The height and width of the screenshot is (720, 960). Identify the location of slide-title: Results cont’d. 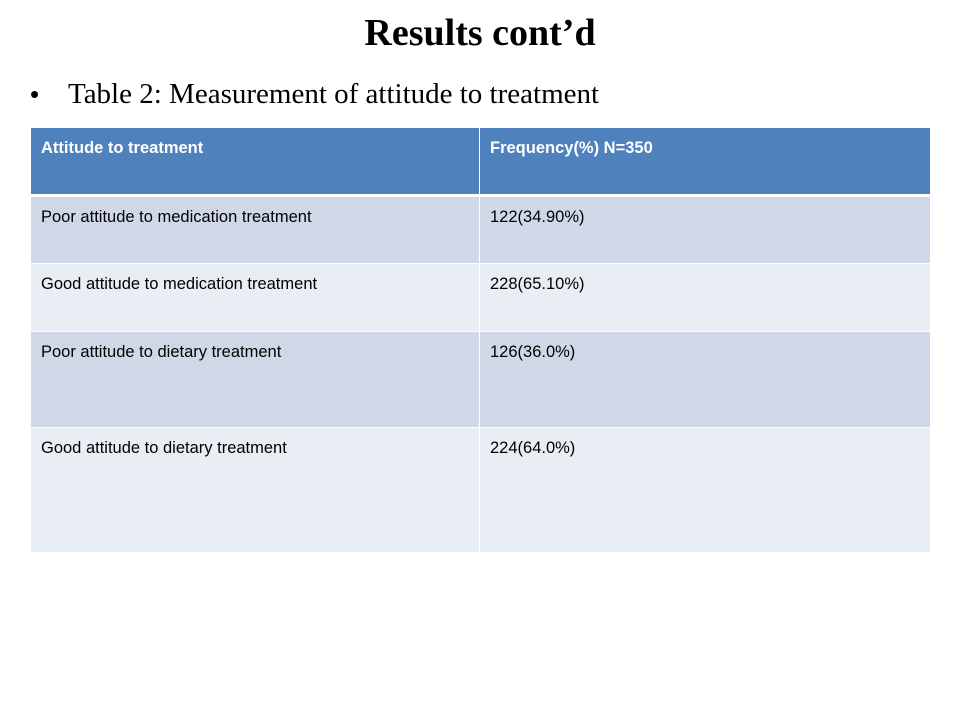
(480, 33).